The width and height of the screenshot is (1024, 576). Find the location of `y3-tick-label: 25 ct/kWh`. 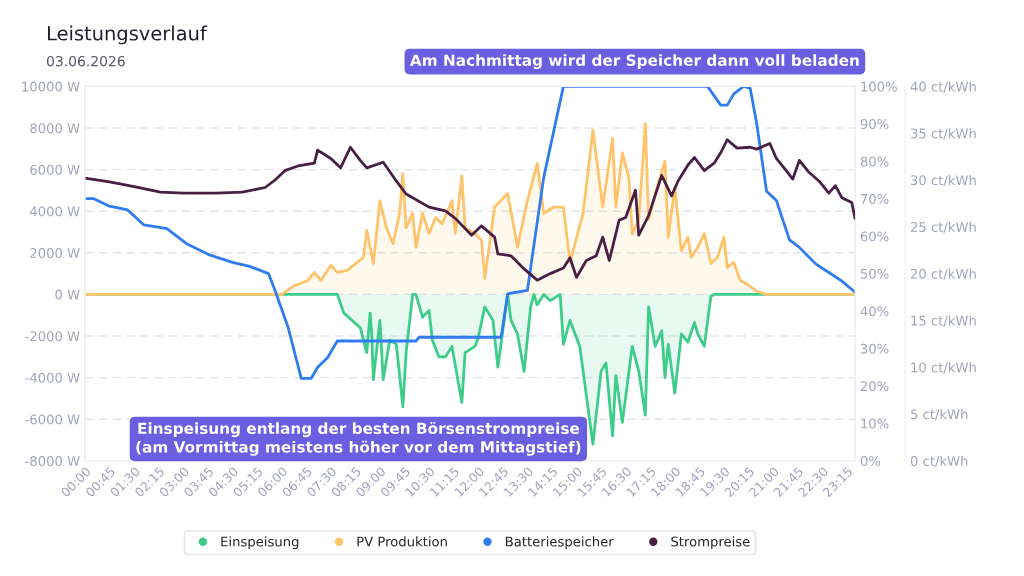

y3-tick-label: 25 ct/kWh is located at coordinates (943, 227).